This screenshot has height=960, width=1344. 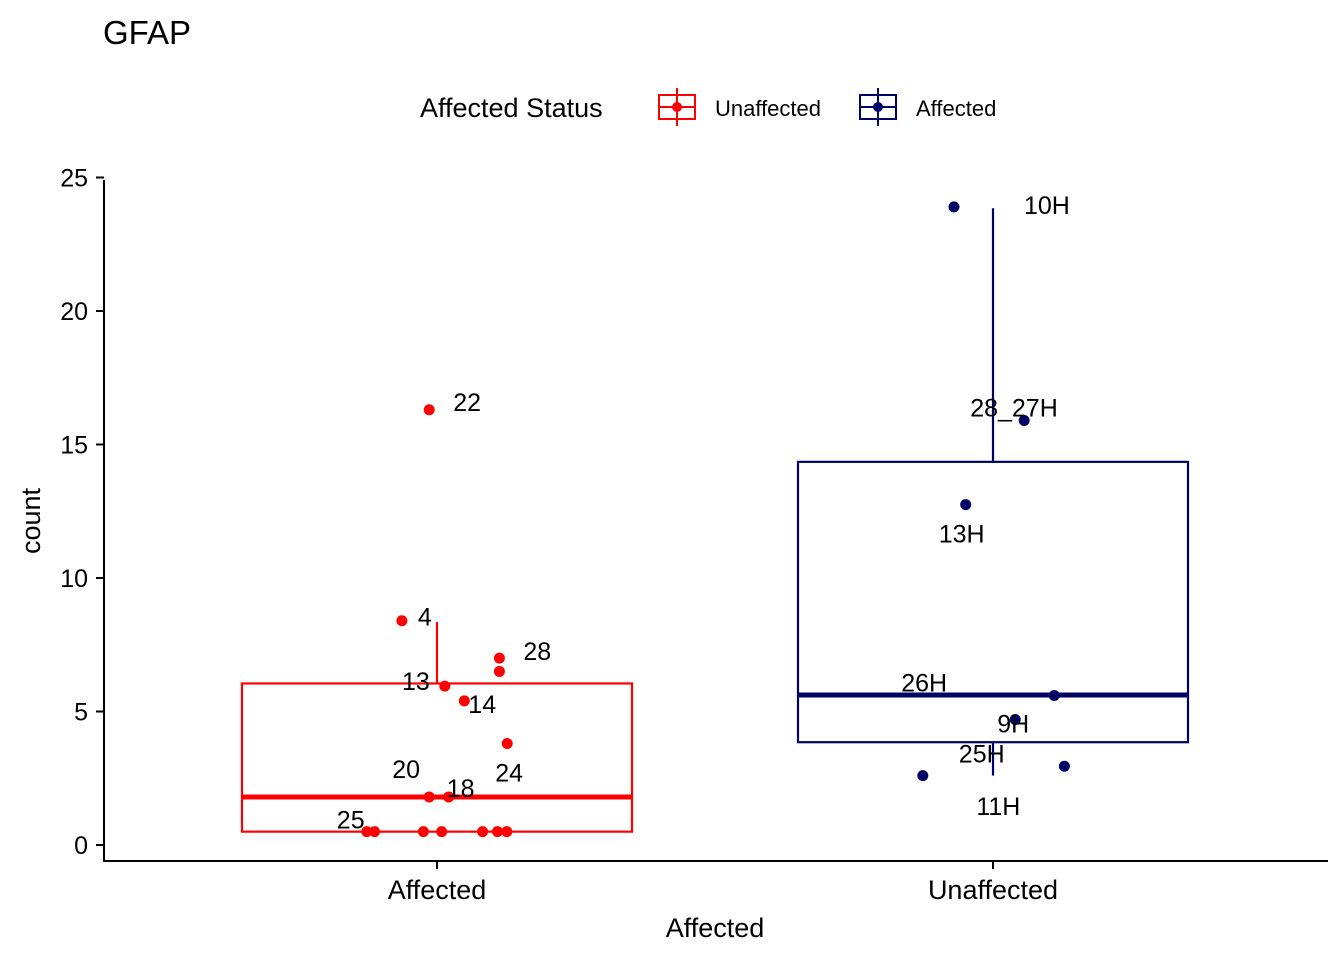 What do you see at coordinates (509, 774) in the screenshot?
I see `point-label: 24` at bounding box center [509, 774].